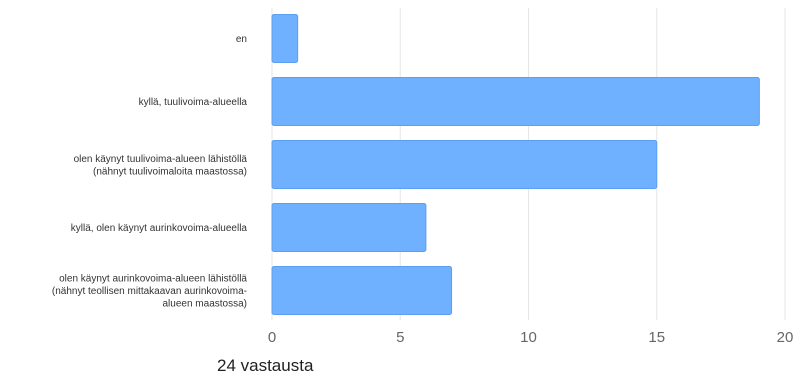 The height and width of the screenshot is (376, 804). What do you see at coordinates (272, 337) in the screenshot?
I see `x-tick-label: 0` at bounding box center [272, 337].